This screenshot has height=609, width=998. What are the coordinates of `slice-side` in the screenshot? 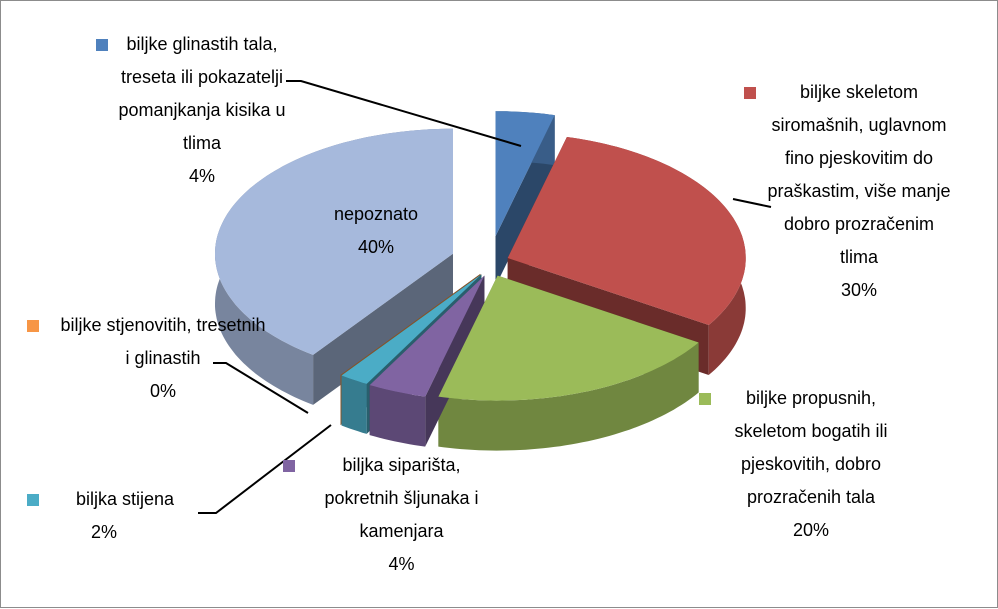 It's located at (383, 329).